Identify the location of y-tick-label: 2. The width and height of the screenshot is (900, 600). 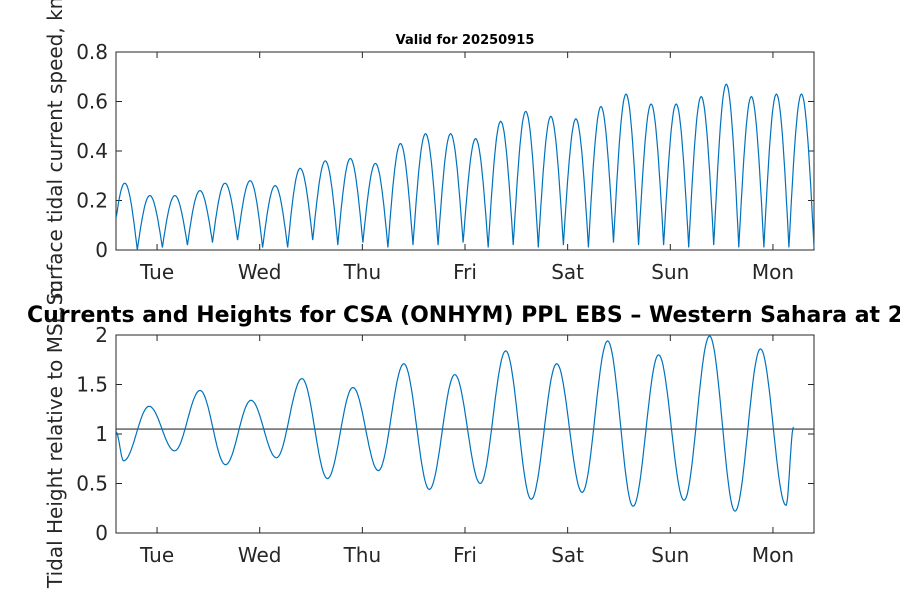
(101, 335).